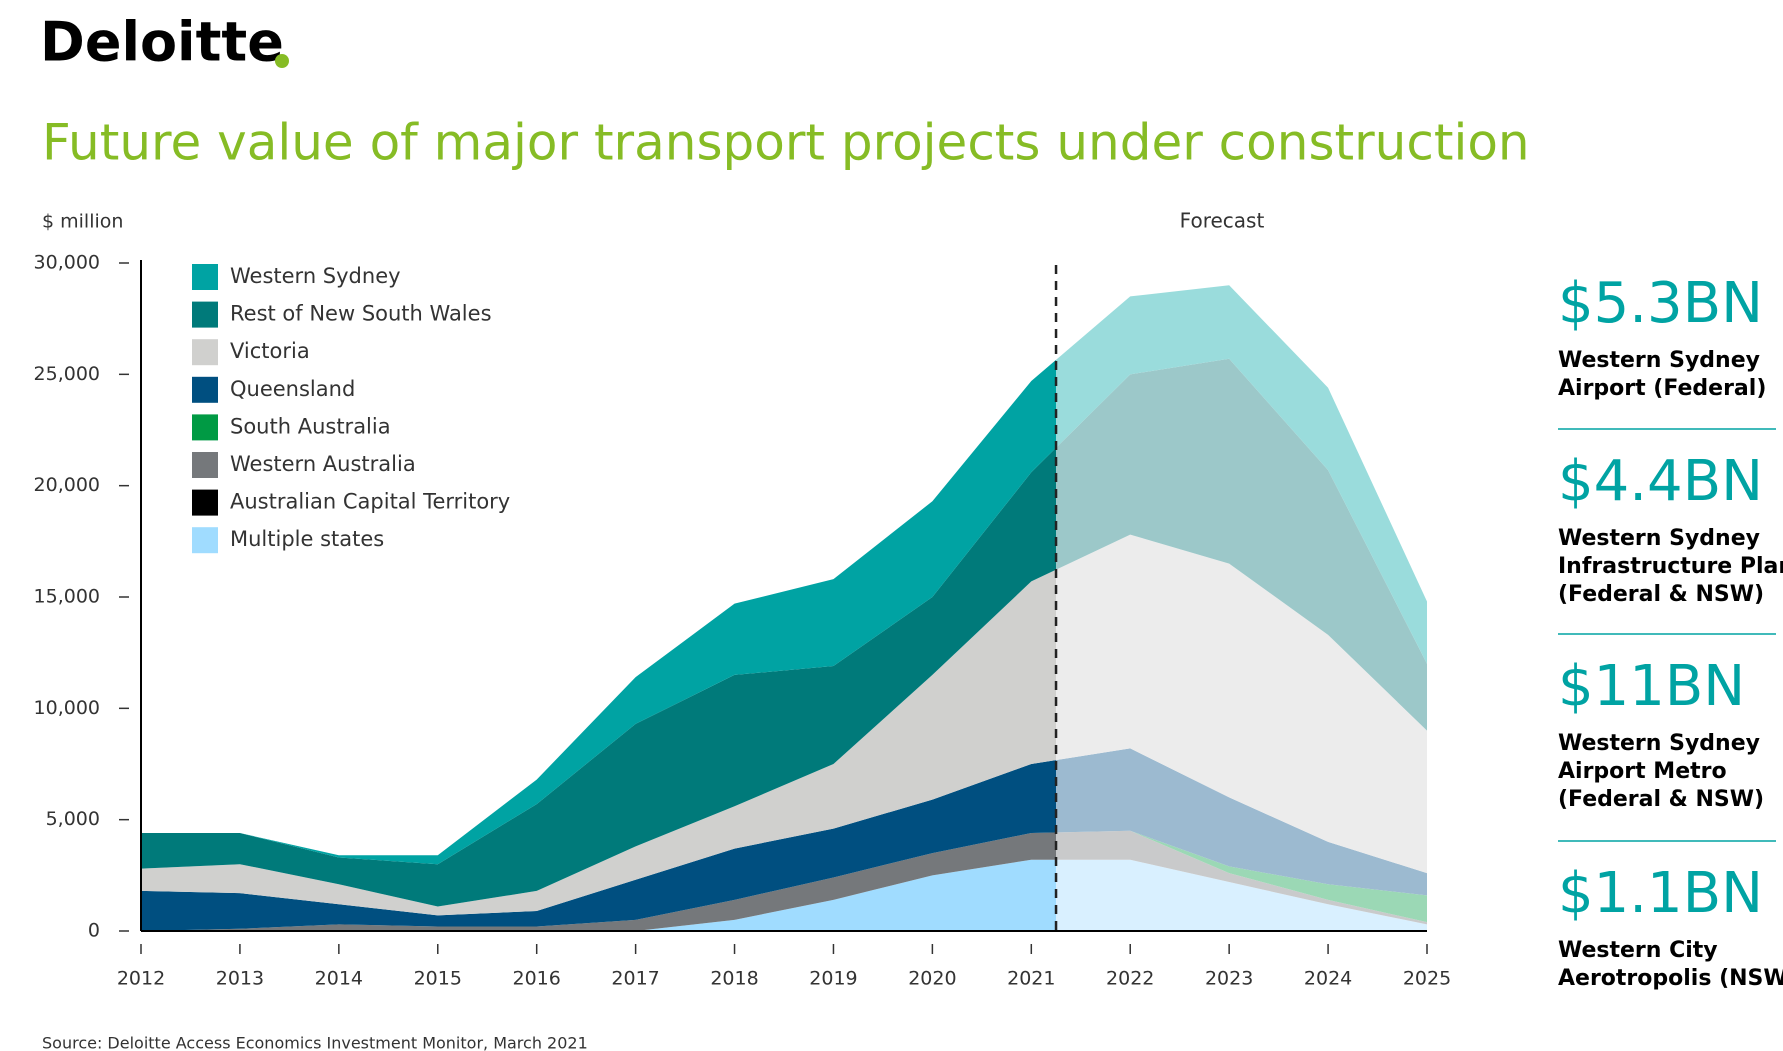 Image resolution: width=1783 pixels, height=1051 pixels. Describe the element at coordinates (339, 979) in the screenshot. I see `x-tick-label: 2014` at that location.